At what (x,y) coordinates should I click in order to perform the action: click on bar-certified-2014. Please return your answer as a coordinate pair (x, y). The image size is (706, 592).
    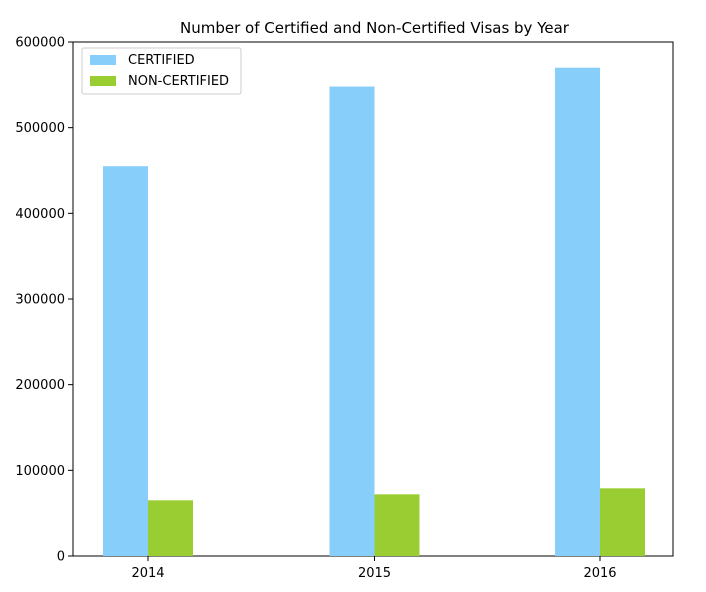
    Looking at the image, I should click on (125, 361).